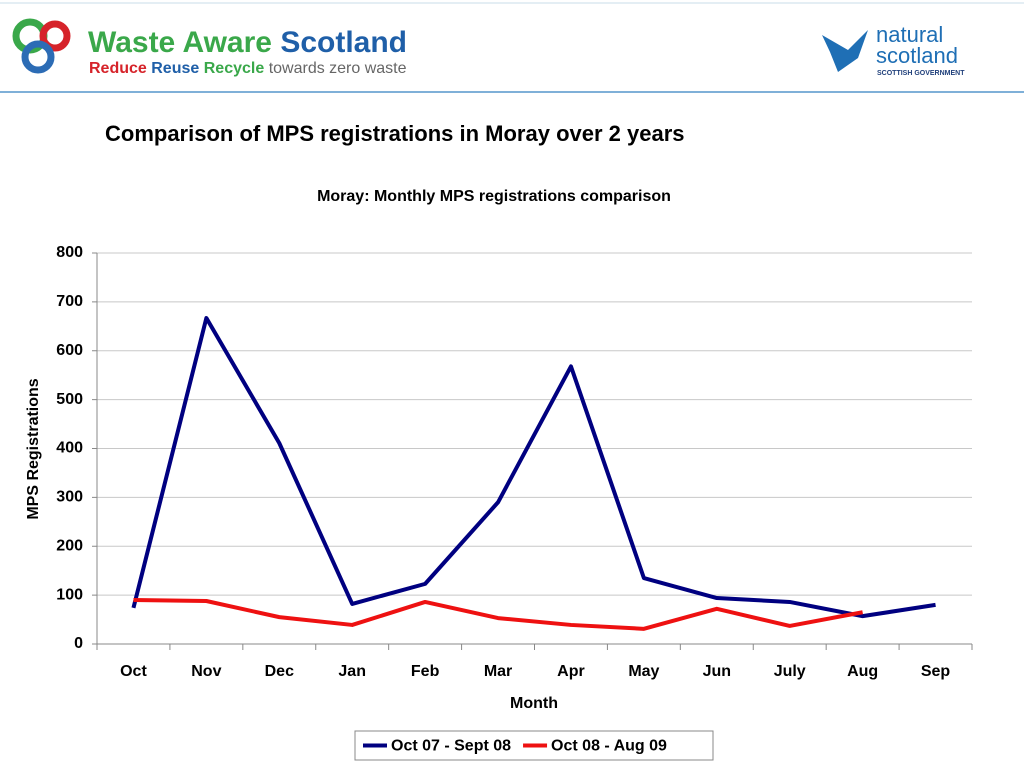 The width and height of the screenshot is (1024, 768). I want to click on brand-place: Scotland, so click(343, 42).